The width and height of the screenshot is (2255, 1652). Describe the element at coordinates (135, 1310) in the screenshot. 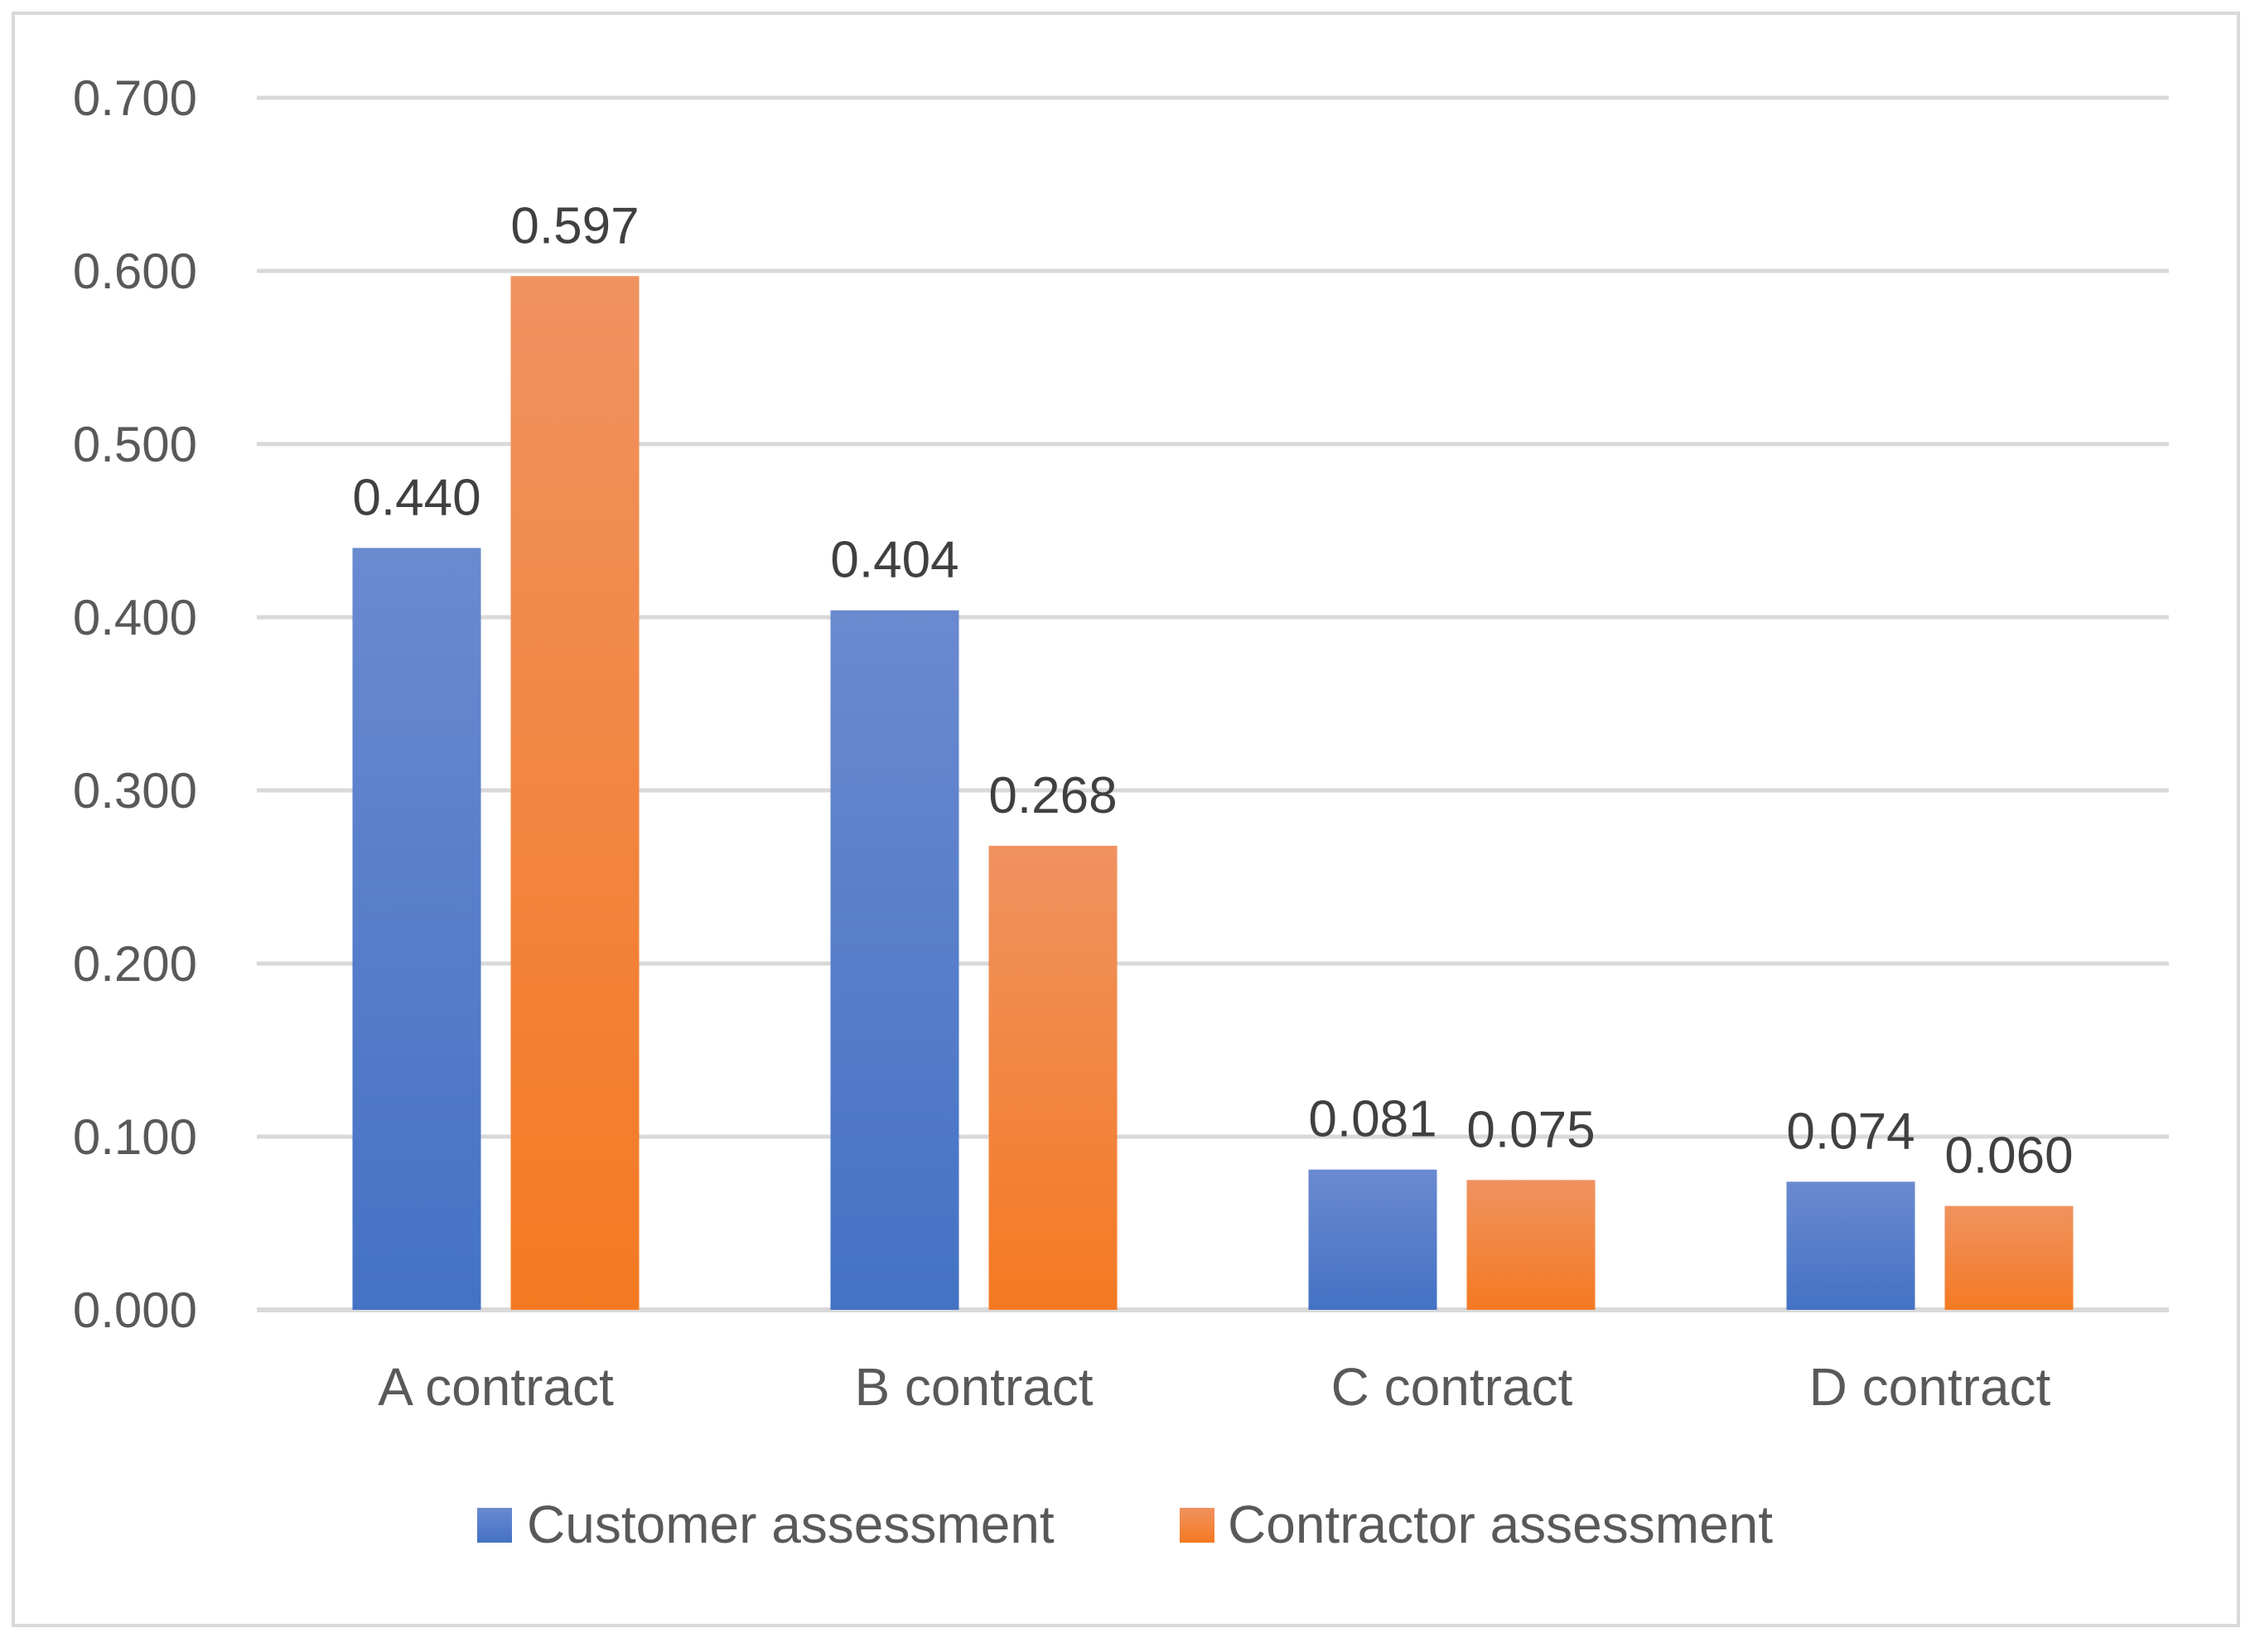

I see `y-tick-label: 0.000` at that location.